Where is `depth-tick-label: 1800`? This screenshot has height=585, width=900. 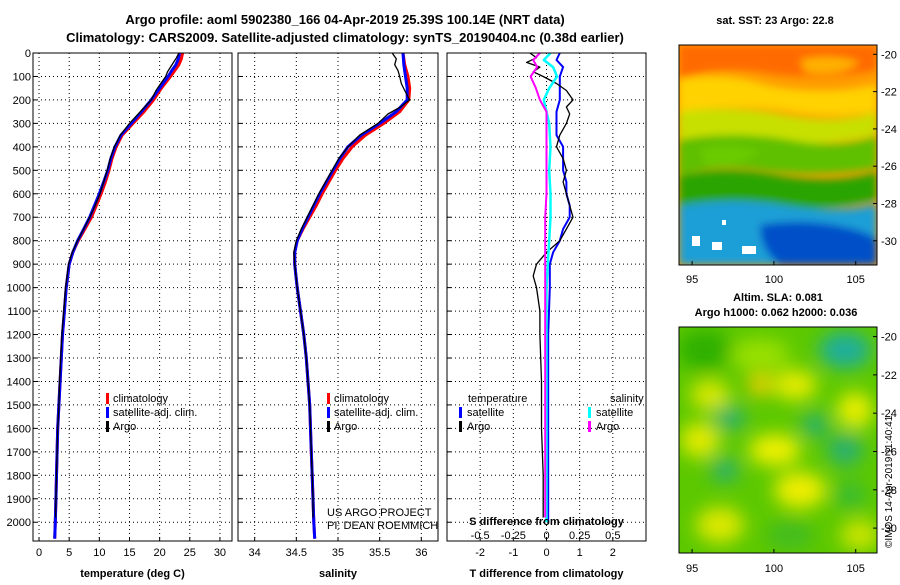 depth-tick-label: 1800 is located at coordinates (19, 476).